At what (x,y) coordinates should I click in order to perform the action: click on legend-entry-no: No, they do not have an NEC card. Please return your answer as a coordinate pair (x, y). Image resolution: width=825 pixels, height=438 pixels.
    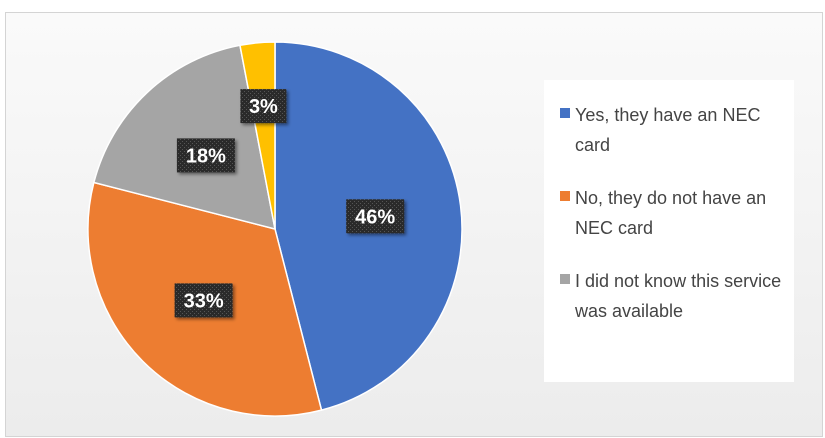
    Looking at the image, I should click on (674, 213).